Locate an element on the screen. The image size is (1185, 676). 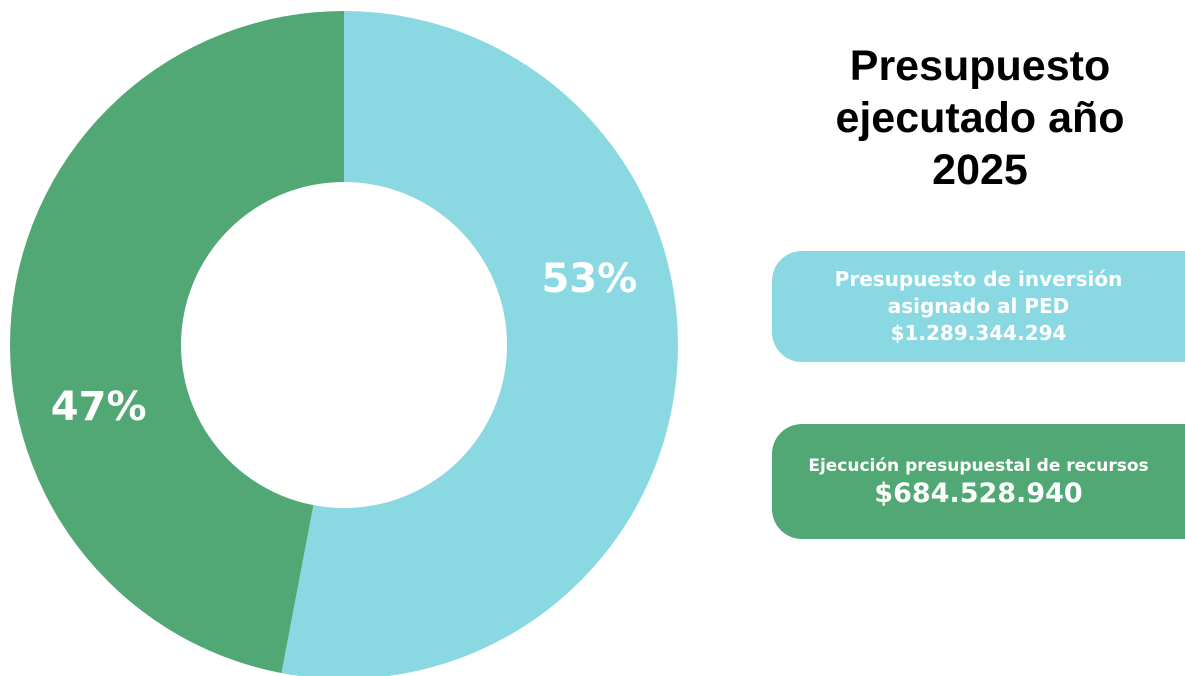
title-line-3: 2025 is located at coordinates (980, 170).